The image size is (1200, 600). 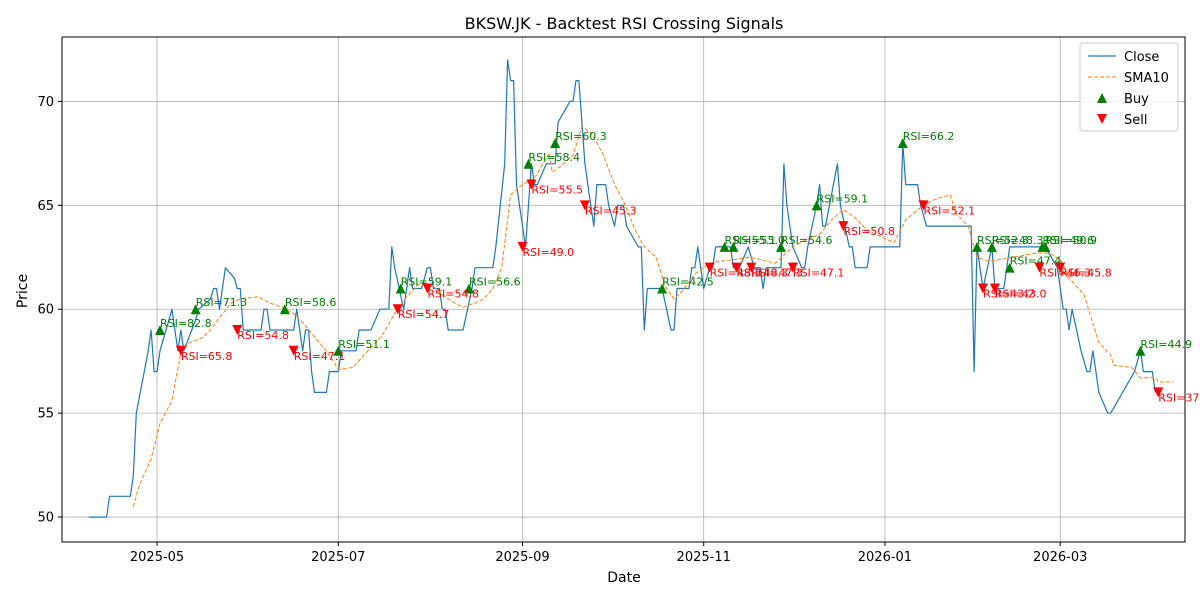 I want to click on buy-signal-label: RSI=58.4, so click(x=554, y=157).